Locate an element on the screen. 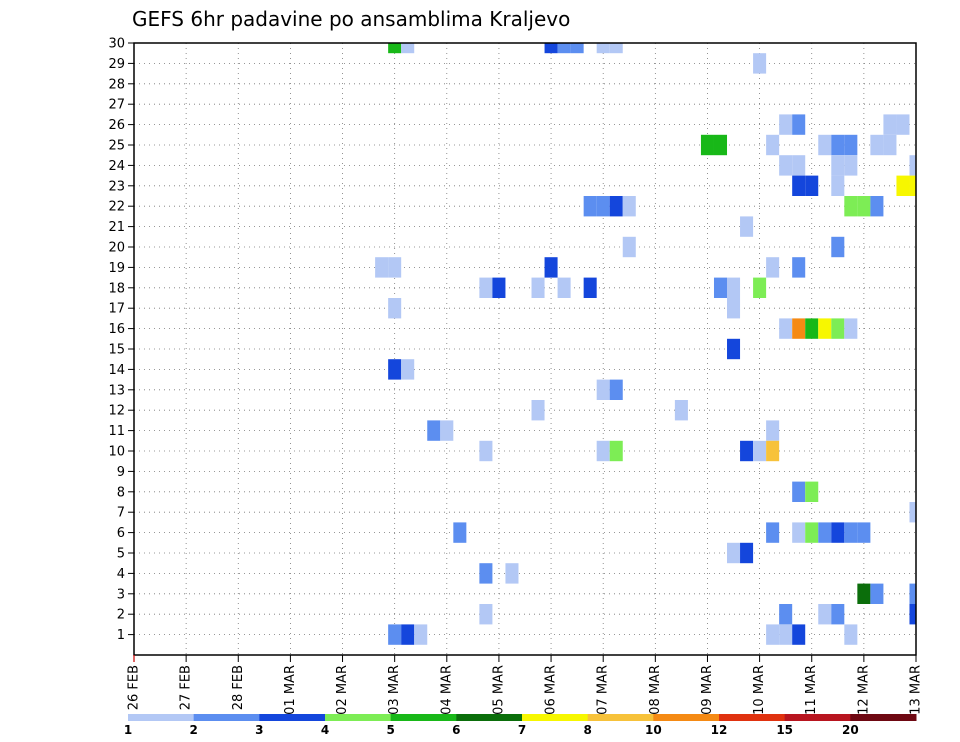 Image resolution: width=960 pixels, height=742 pixels. x-tick-label: 26 FEB is located at coordinates (134, 687).